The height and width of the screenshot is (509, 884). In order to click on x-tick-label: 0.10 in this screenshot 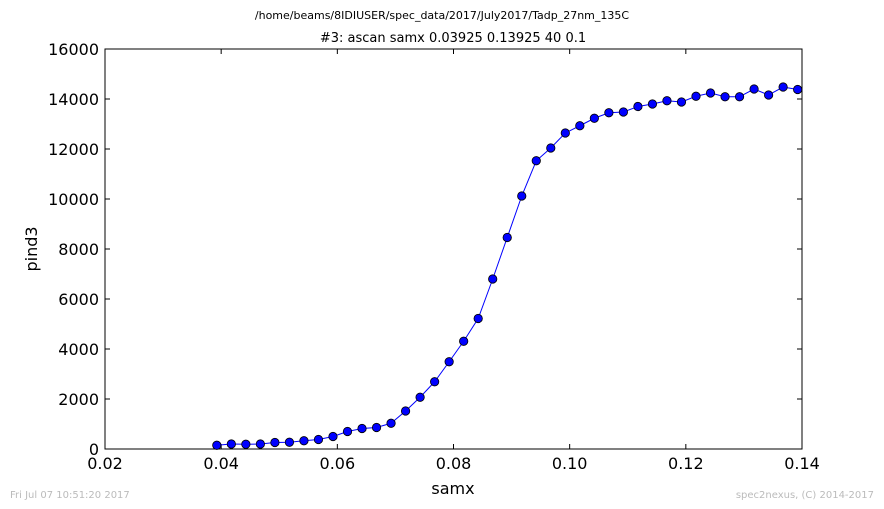, I will do `click(570, 463)`.